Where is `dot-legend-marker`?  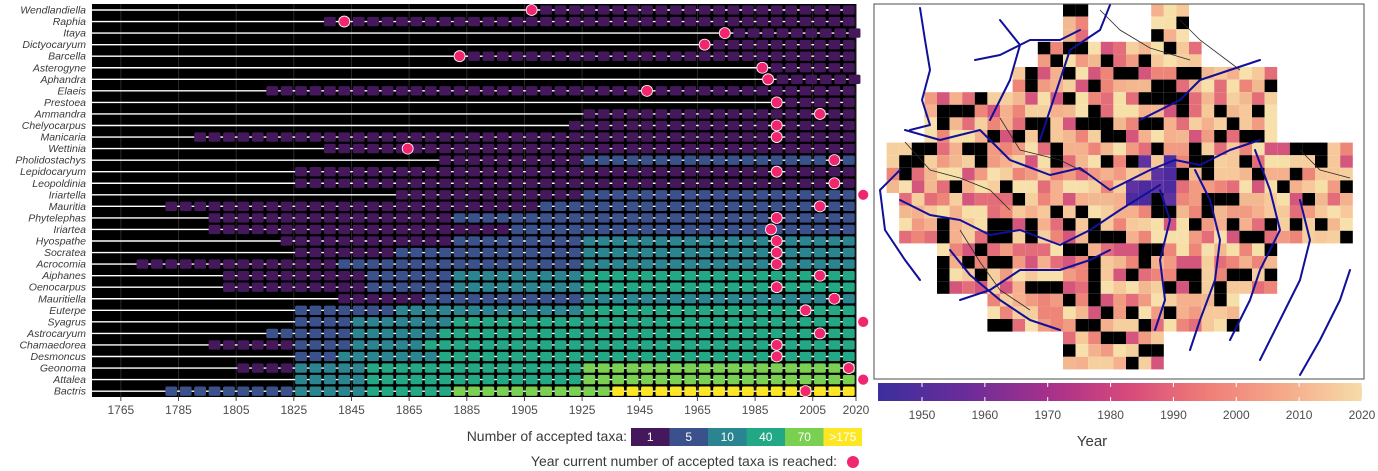
dot-legend-marker is located at coordinates (853, 462).